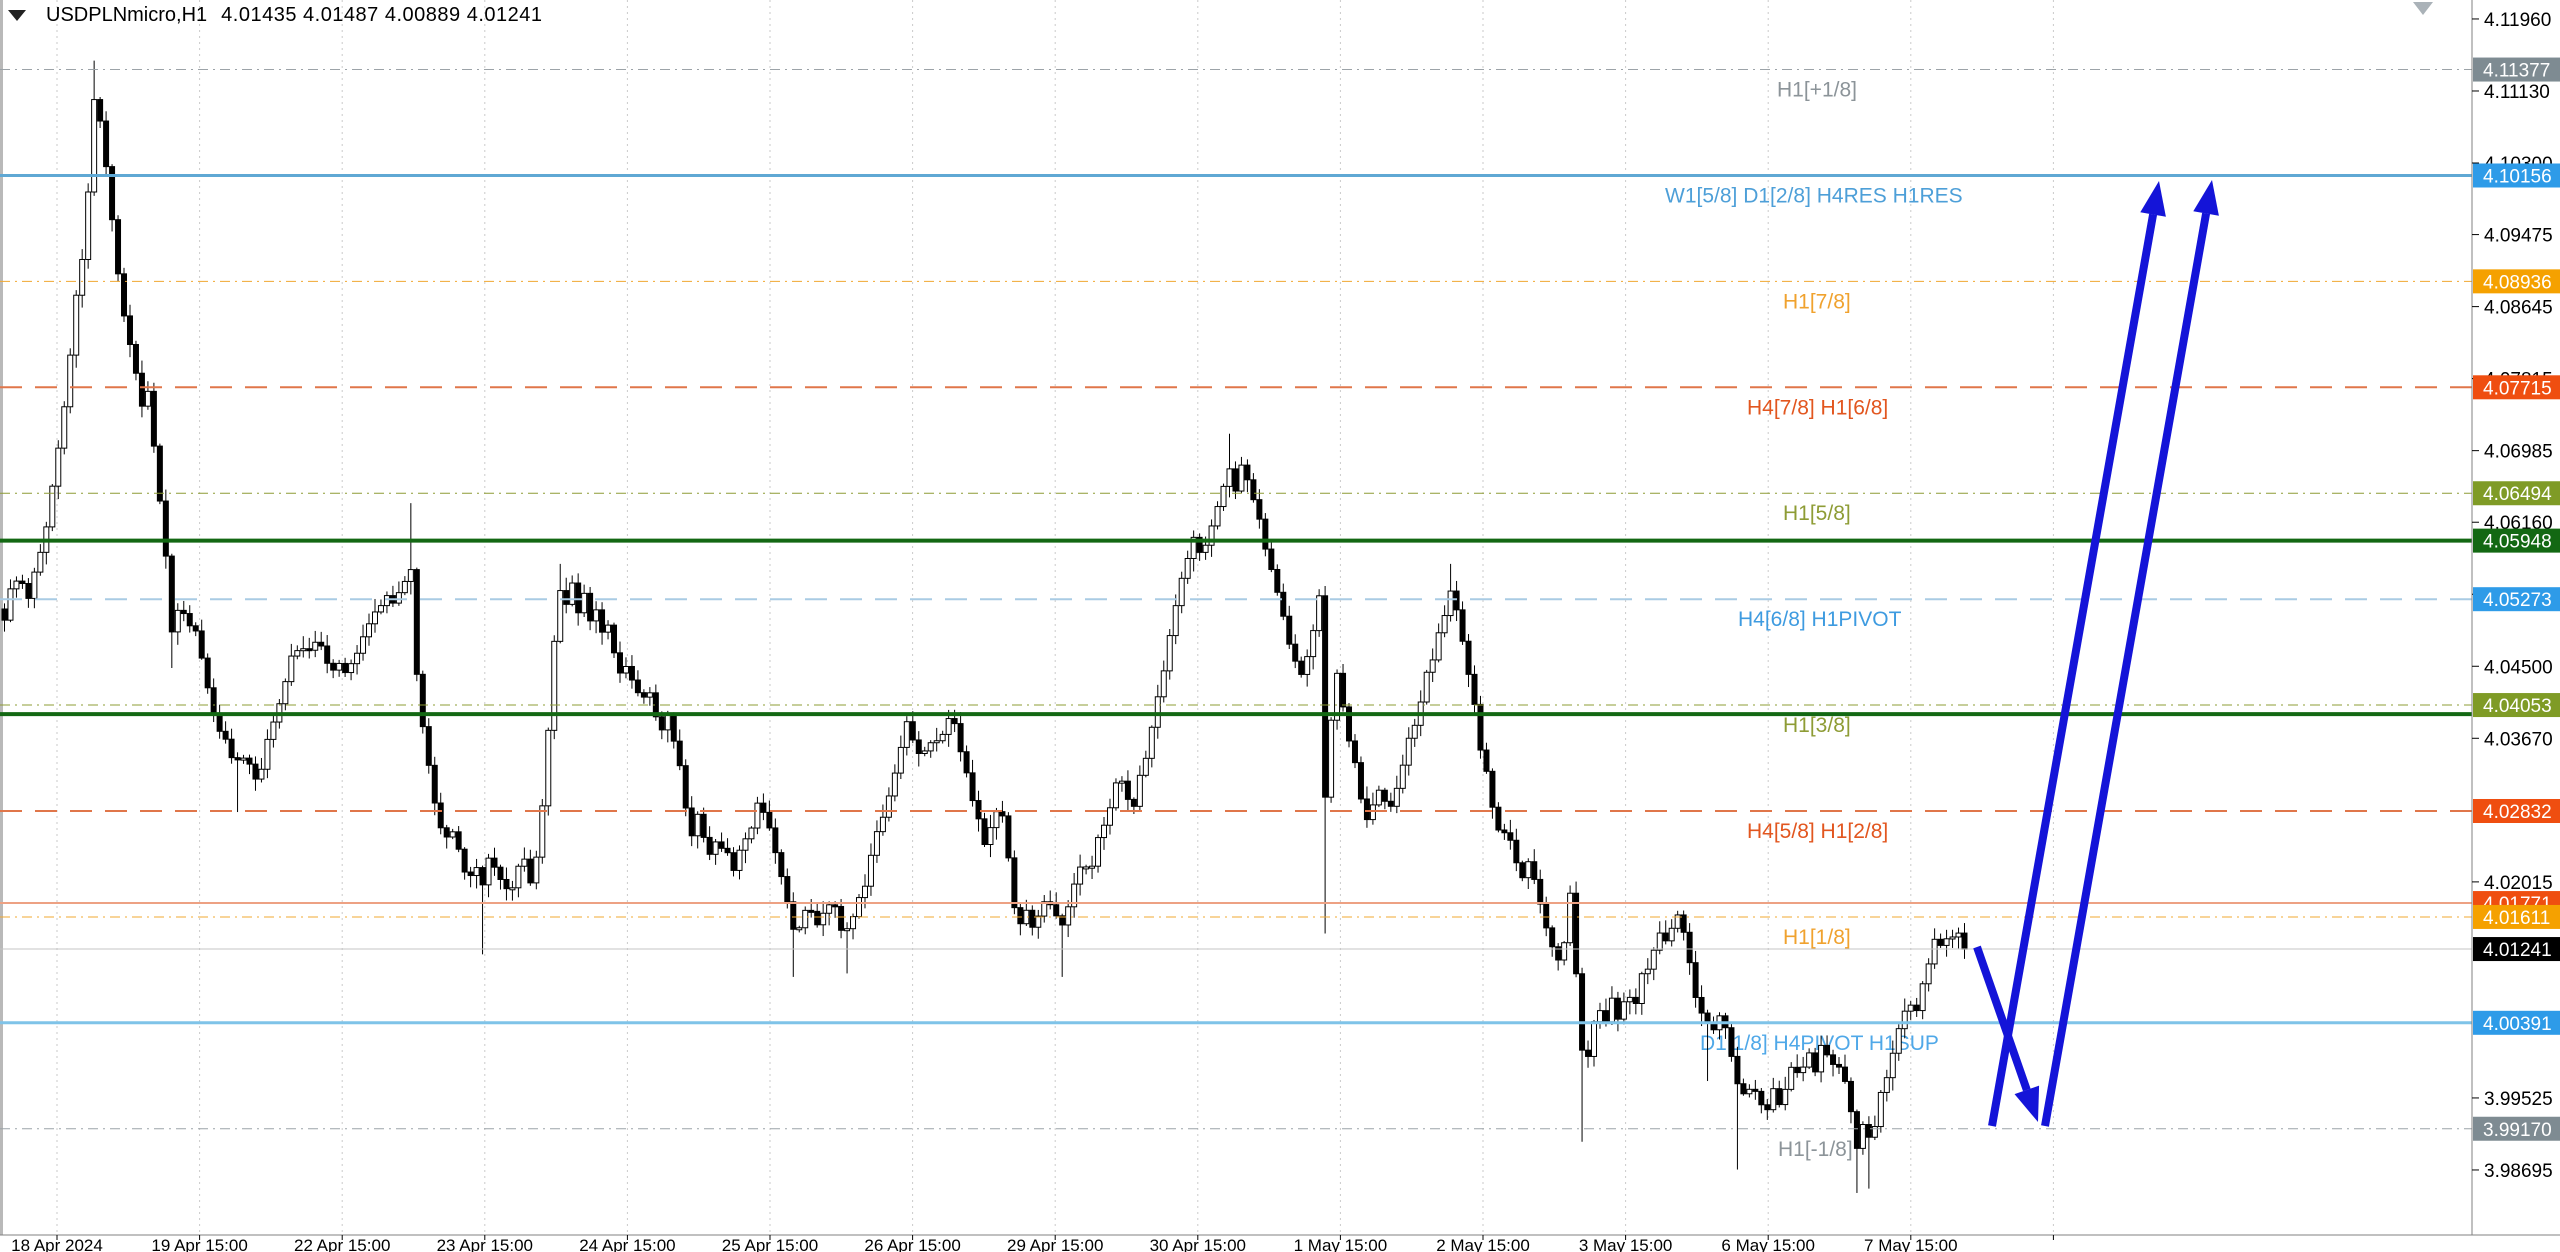 The width and height of the screenshot is (2560, 1252). I want to click on time-tick-label: 6 May 15:00, so click(1768, 1244).